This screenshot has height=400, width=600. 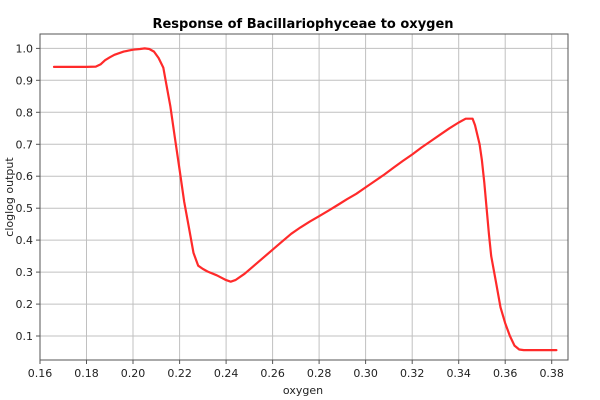 What do you see at coordinates (272, 373) in the screenshot?
I see `x-tick-label: 0.26` at bounding box center [272, 373].